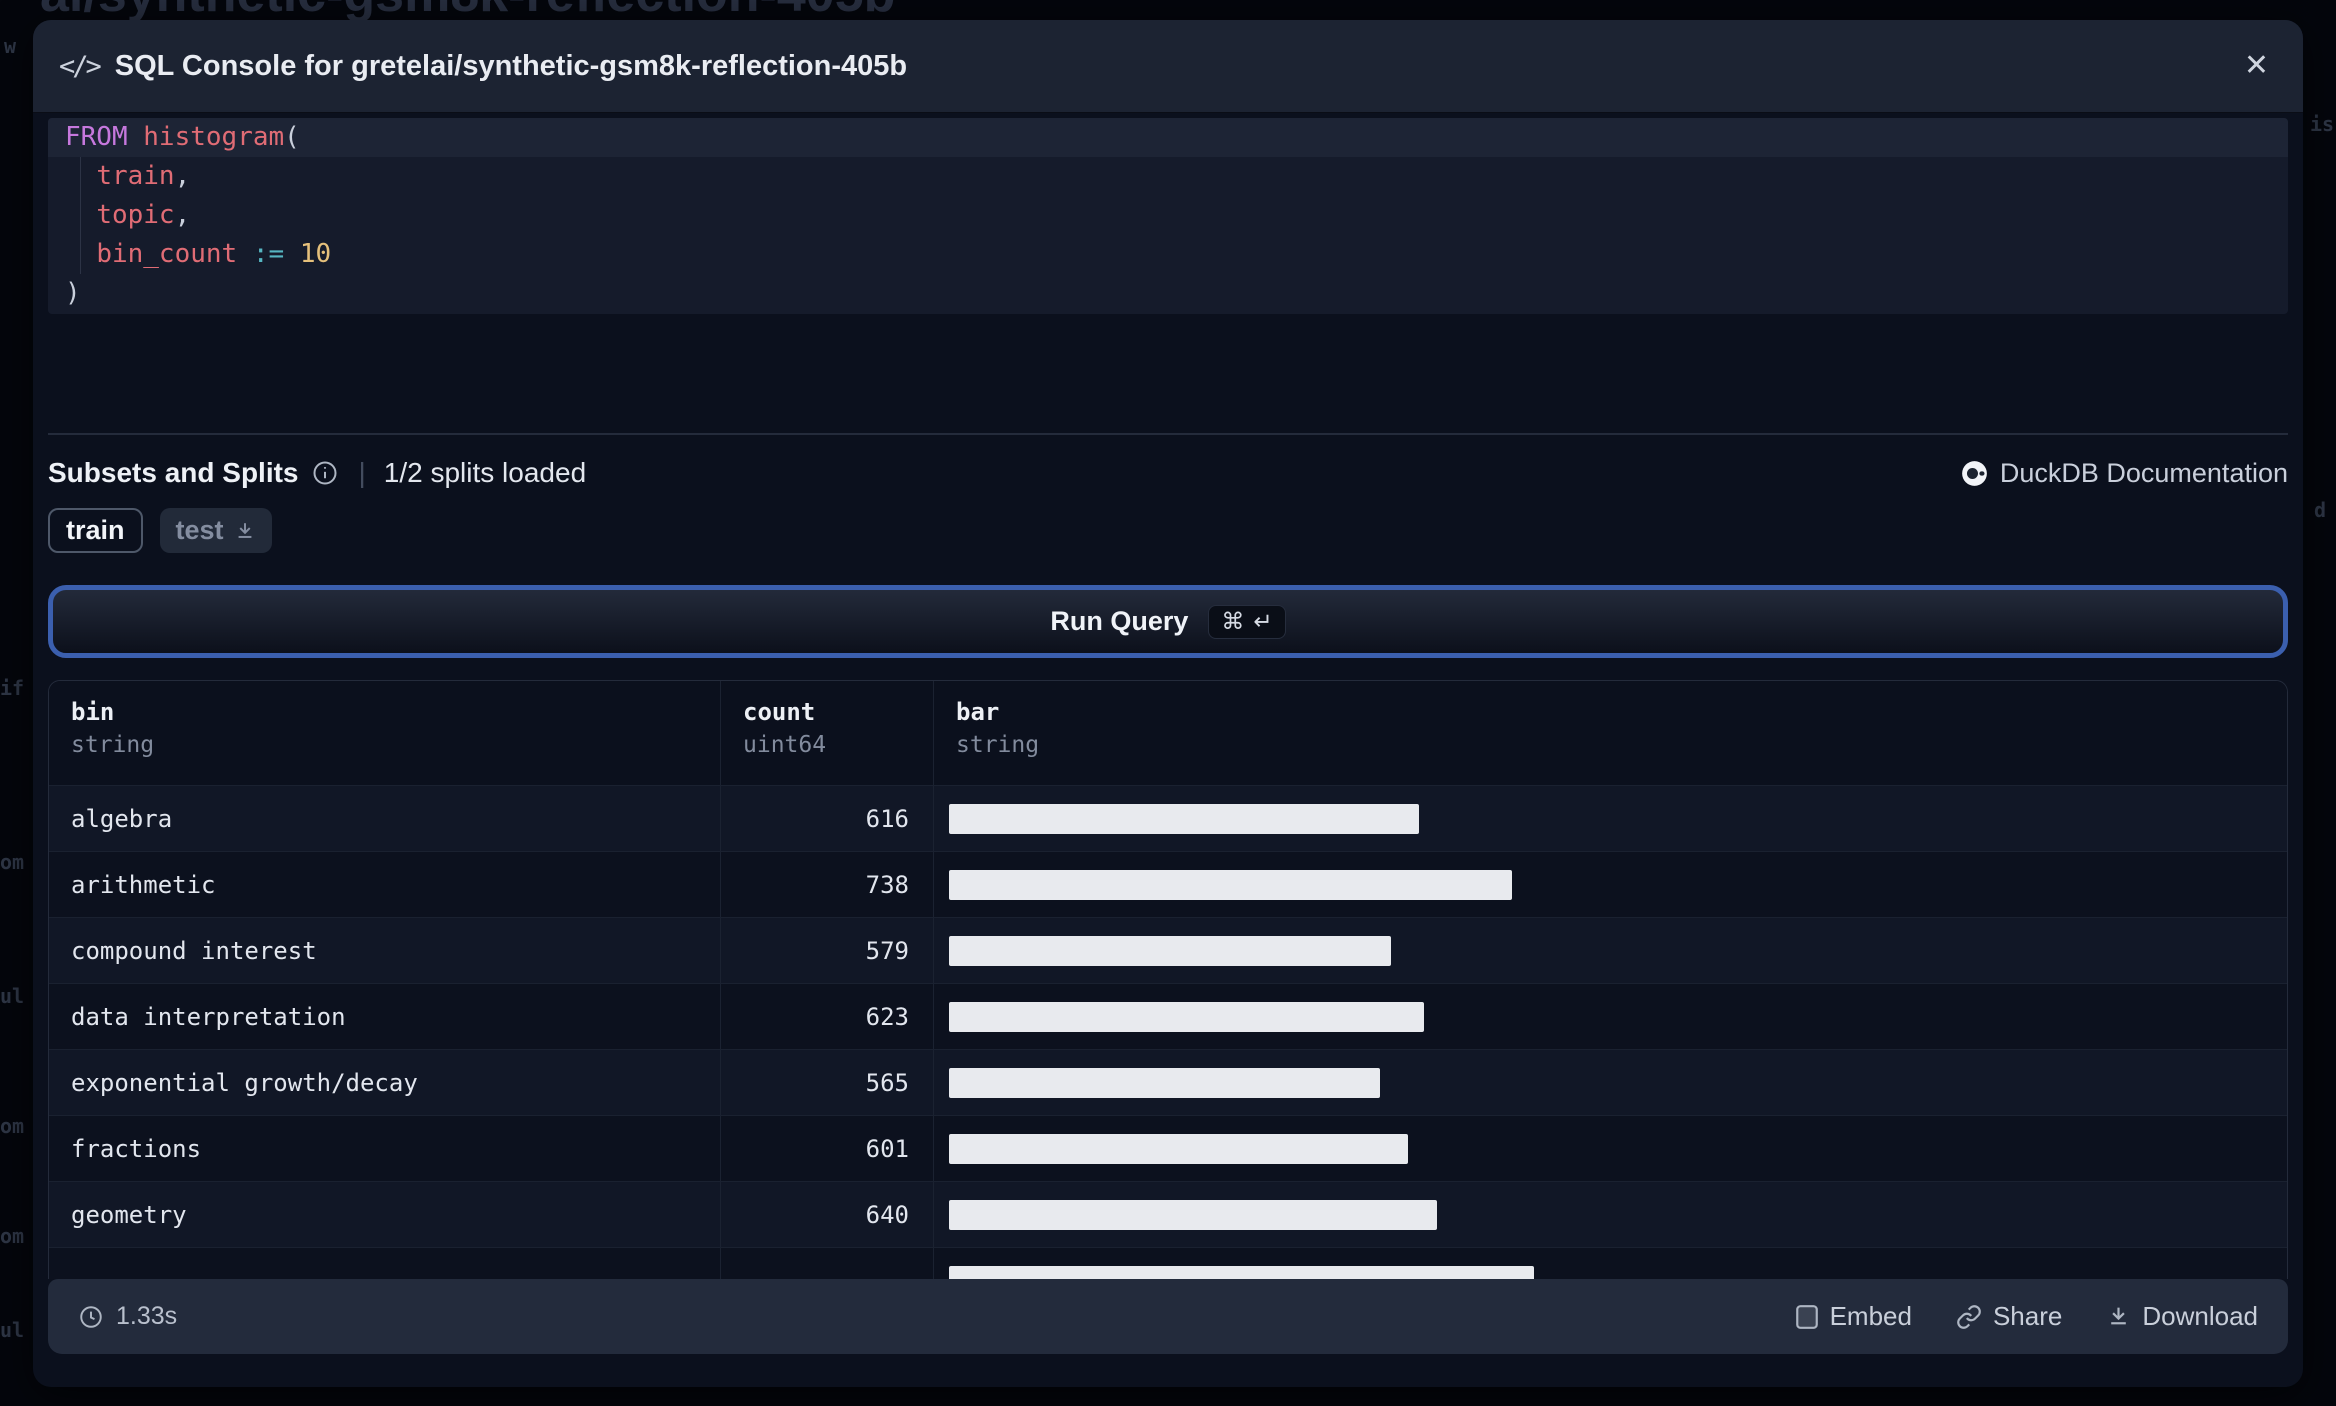 This screenshot has width=2336, height=1406. What do you see at coordinates (827, 1214) in the screenshot?
I see `cell-count: 640` at bounding box center [827, 1214].